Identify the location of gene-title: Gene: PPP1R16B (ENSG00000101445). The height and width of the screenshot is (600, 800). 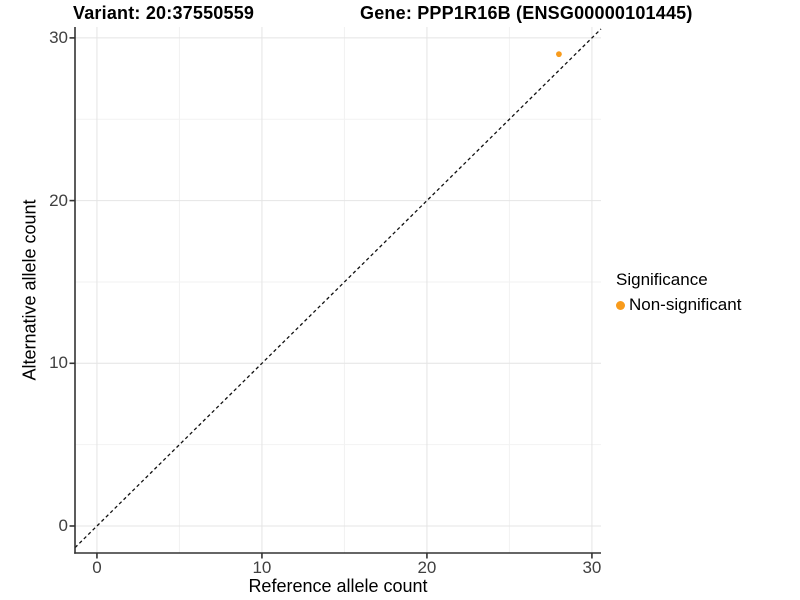
(526, 13).